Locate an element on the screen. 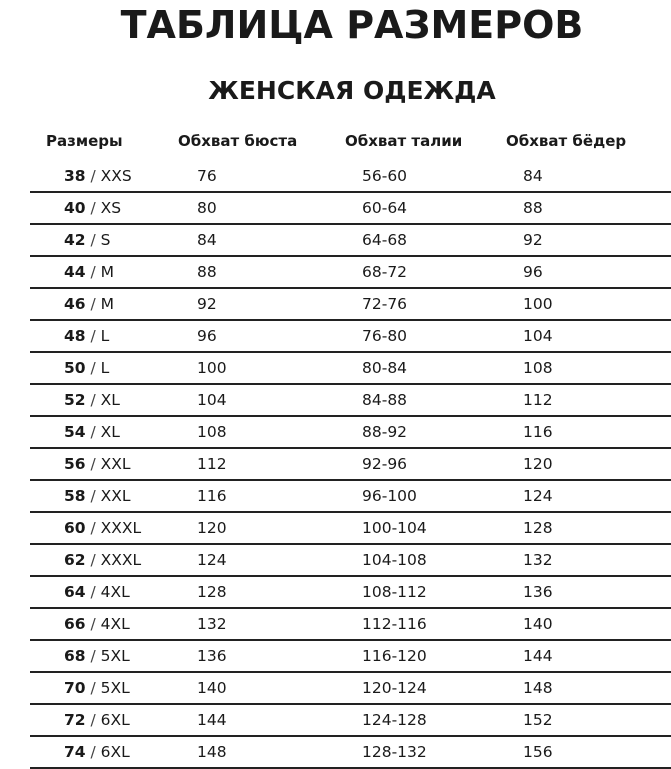 The image size is (671, 769). bust-value: 136 is located at coordinates (212, 656).